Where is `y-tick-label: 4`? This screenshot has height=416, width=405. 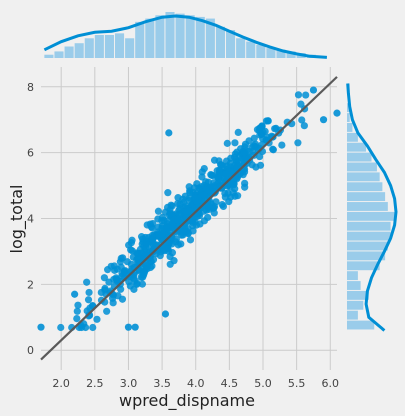 y-tick-label: 4 is located at coordinates (30, 219).